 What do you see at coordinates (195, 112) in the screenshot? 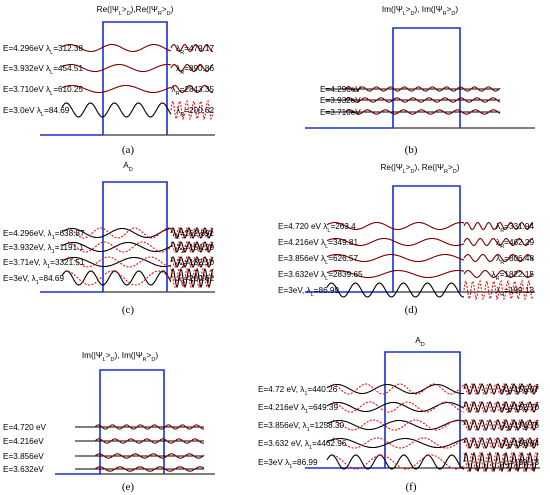
I see `wavelength-label: λR=200.62` at bounding box center [195, 112].